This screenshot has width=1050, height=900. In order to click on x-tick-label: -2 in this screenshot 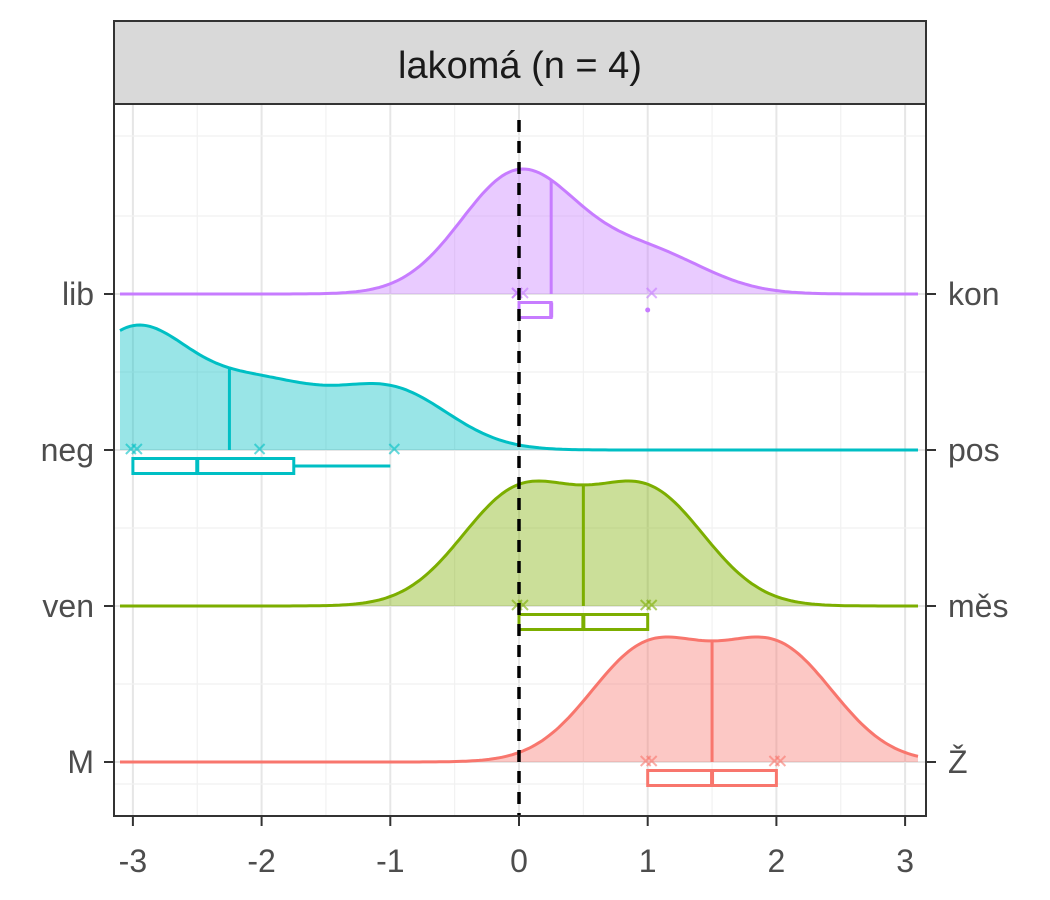, I will do `click(261, 861)`.